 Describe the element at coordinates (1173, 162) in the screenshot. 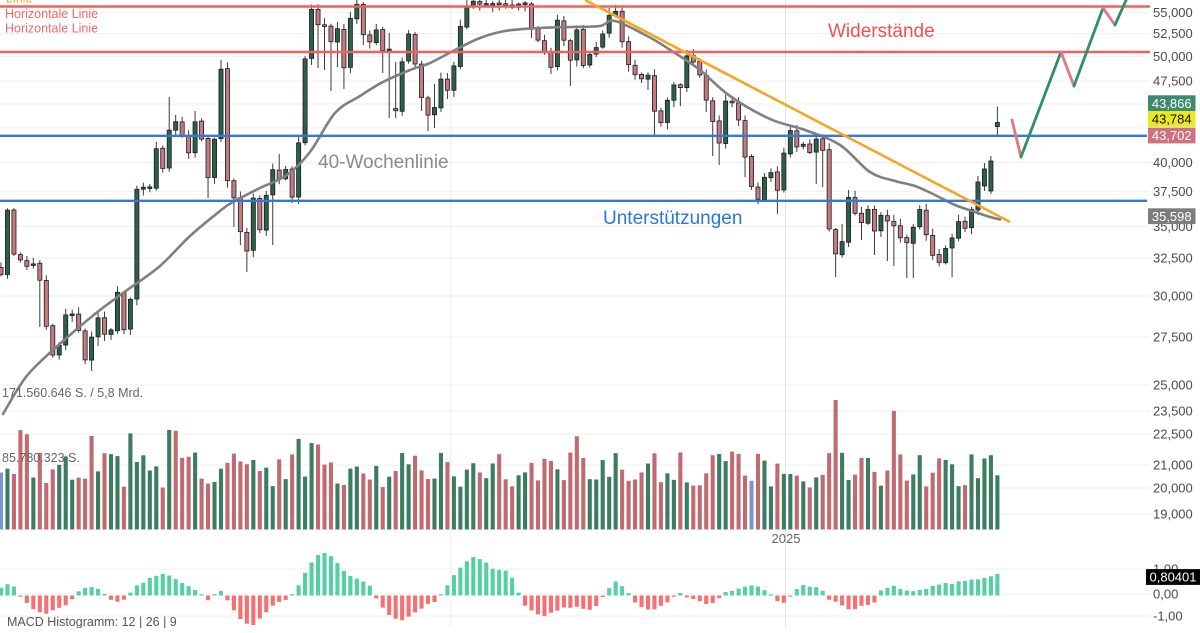

I see `svg-text: 40,000` at that location.